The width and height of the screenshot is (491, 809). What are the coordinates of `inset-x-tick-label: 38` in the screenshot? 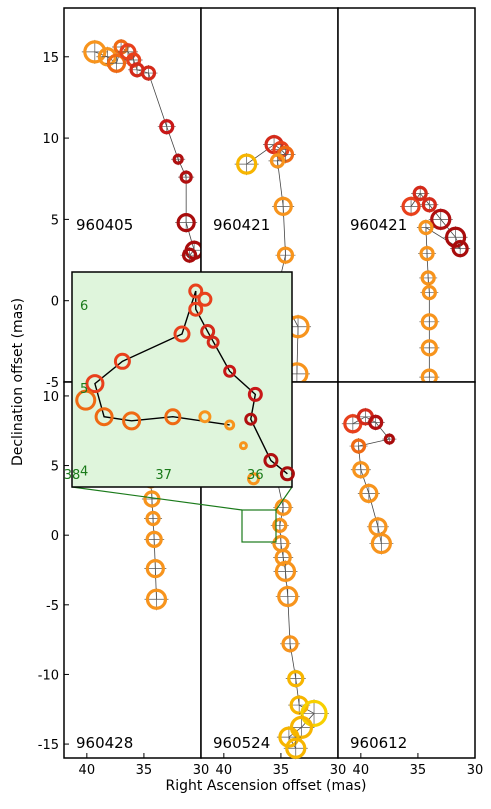 It's located at (72, 475).